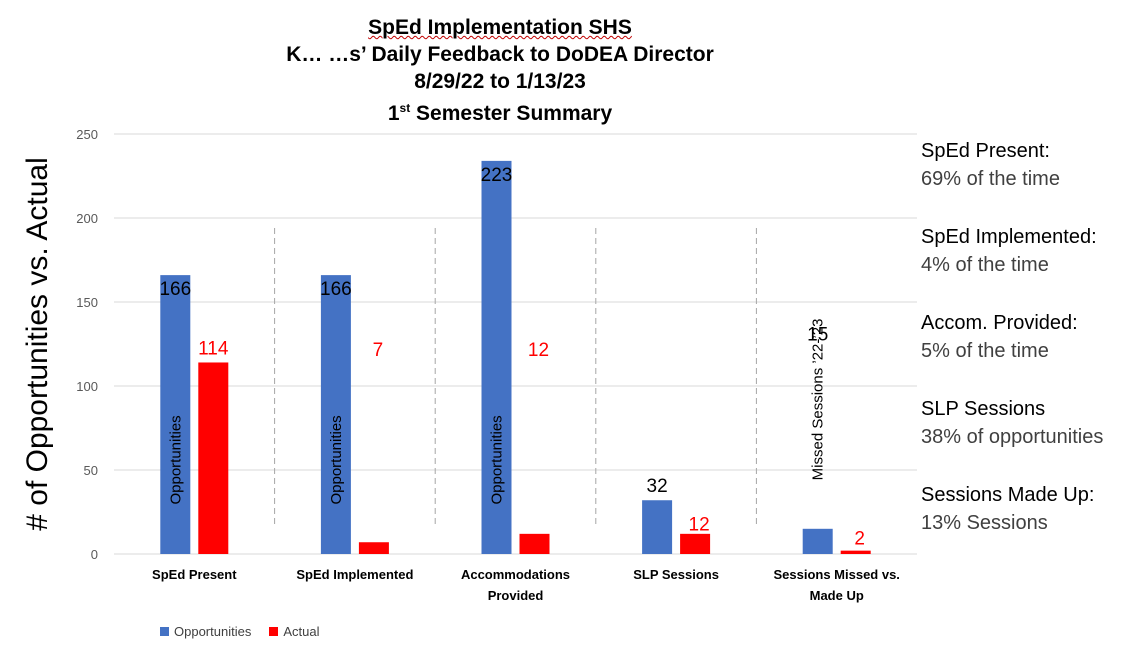 The image size is (1137, 671). What do you see at coordinates (1012, 423) in the screenshot?
I see `side-note: SLP Sessions 38% of opportunities` at bounding box center [1012, 423].